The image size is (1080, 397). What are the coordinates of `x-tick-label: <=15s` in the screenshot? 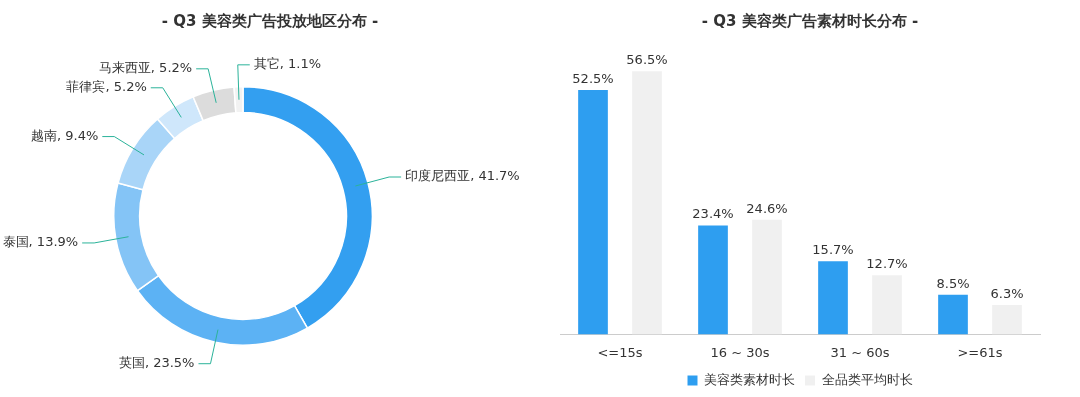 It's located at (620, 352).